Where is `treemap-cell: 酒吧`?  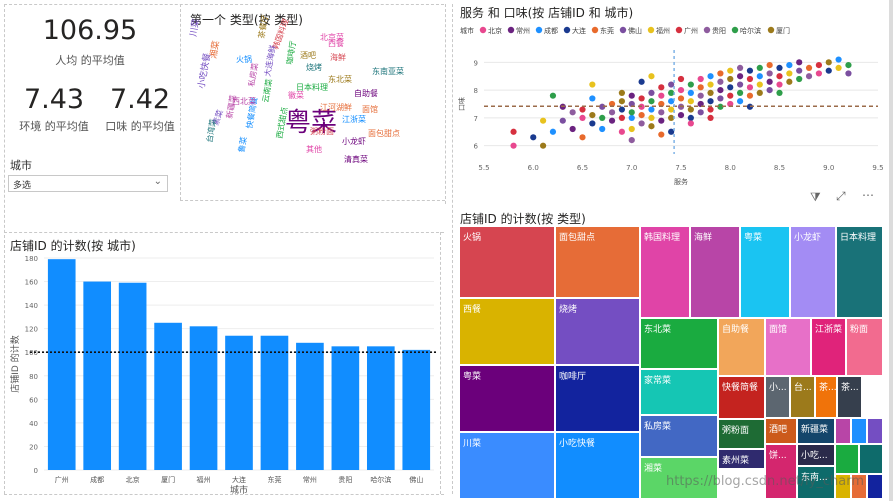 treemap-cell: 酒吧 is located at coordinates (781, 431).